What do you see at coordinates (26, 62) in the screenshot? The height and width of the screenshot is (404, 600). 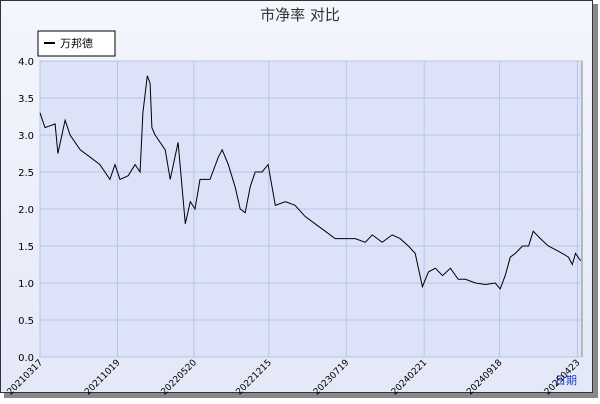 I see `y-tick-label: 4.0` at bounding box center [26, 62].